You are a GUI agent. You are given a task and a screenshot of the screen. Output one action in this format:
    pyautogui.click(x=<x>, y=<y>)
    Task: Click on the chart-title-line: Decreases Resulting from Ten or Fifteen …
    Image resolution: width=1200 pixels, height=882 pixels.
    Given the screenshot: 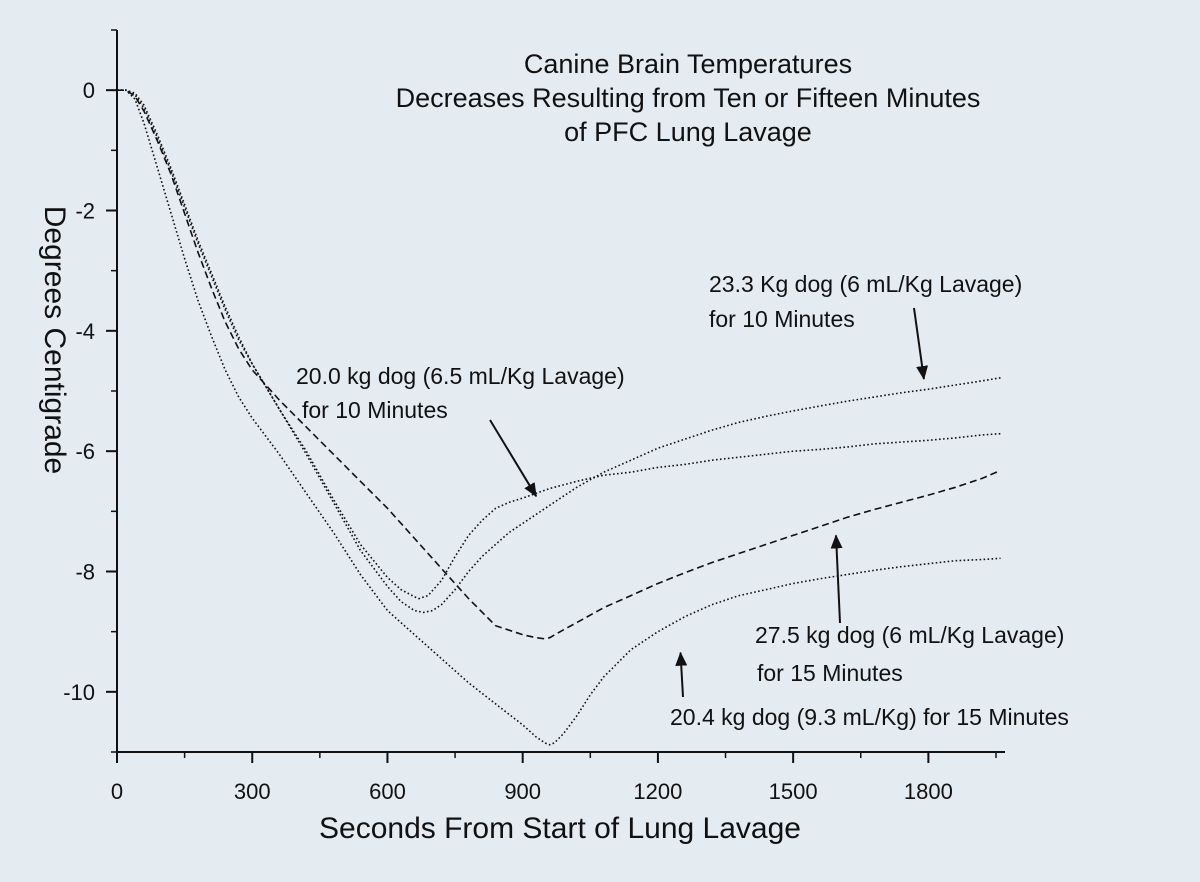 What is the action you would take?
    pyautogui.click(x=688, y=98)
    